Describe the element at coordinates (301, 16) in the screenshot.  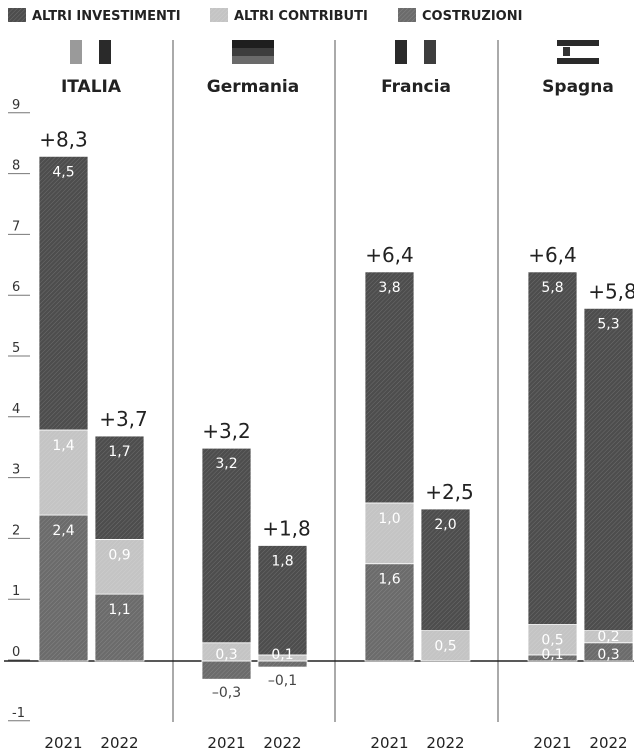
I see `legend-label: ALTRI CONTRIBUTI` at that location.